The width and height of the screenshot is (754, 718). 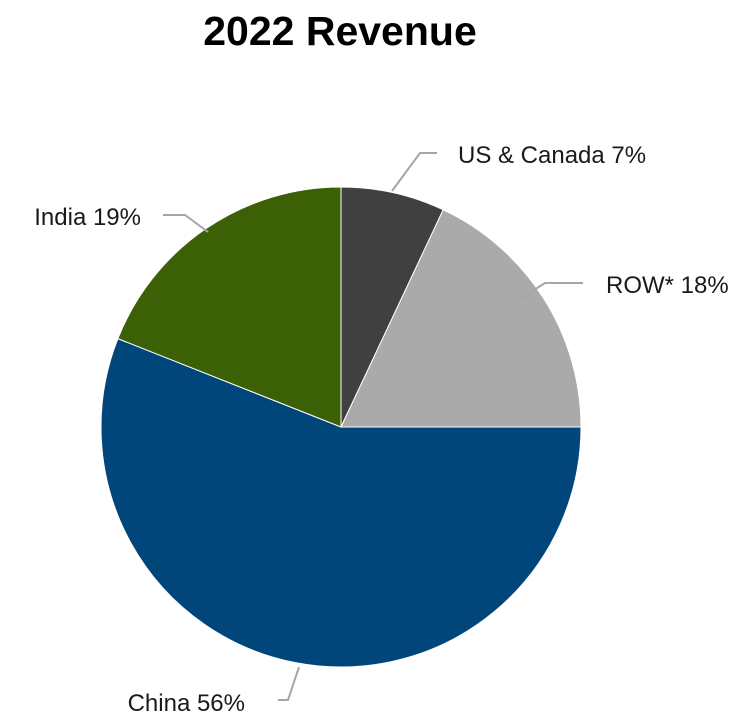 What do you see at coordinates (414, 172) in the screenshot?
I see `leader-line-us-canada` at bounding box center [414, 172].